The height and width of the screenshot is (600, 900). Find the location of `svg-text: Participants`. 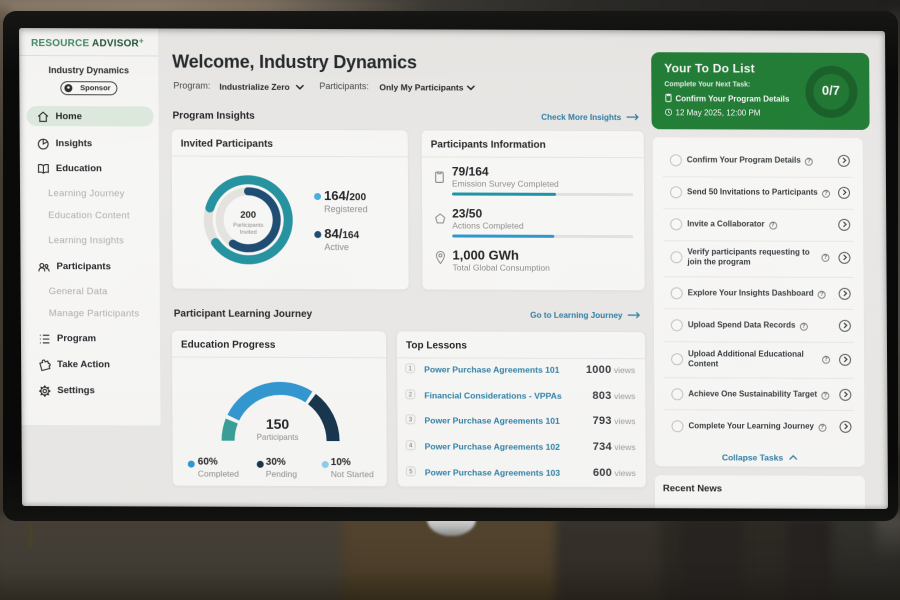

svg-text: Participants is located at coordinates (248, 226).